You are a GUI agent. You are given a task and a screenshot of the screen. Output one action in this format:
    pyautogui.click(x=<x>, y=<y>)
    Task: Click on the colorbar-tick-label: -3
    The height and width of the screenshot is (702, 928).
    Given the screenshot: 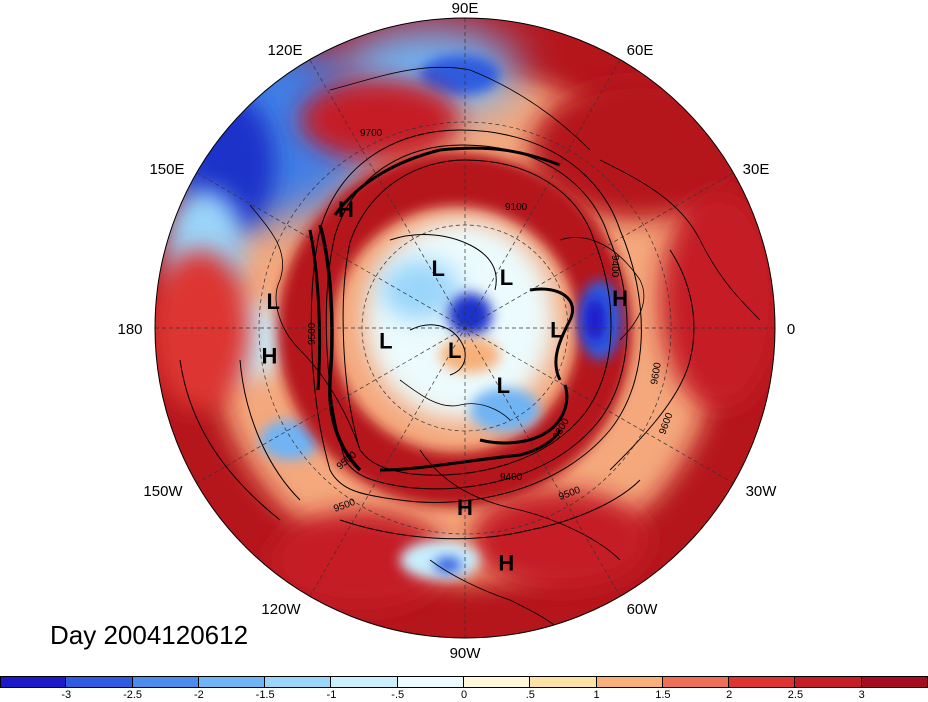 What is the action you would take?
    pyautogui.click(x=66, y=695)
    